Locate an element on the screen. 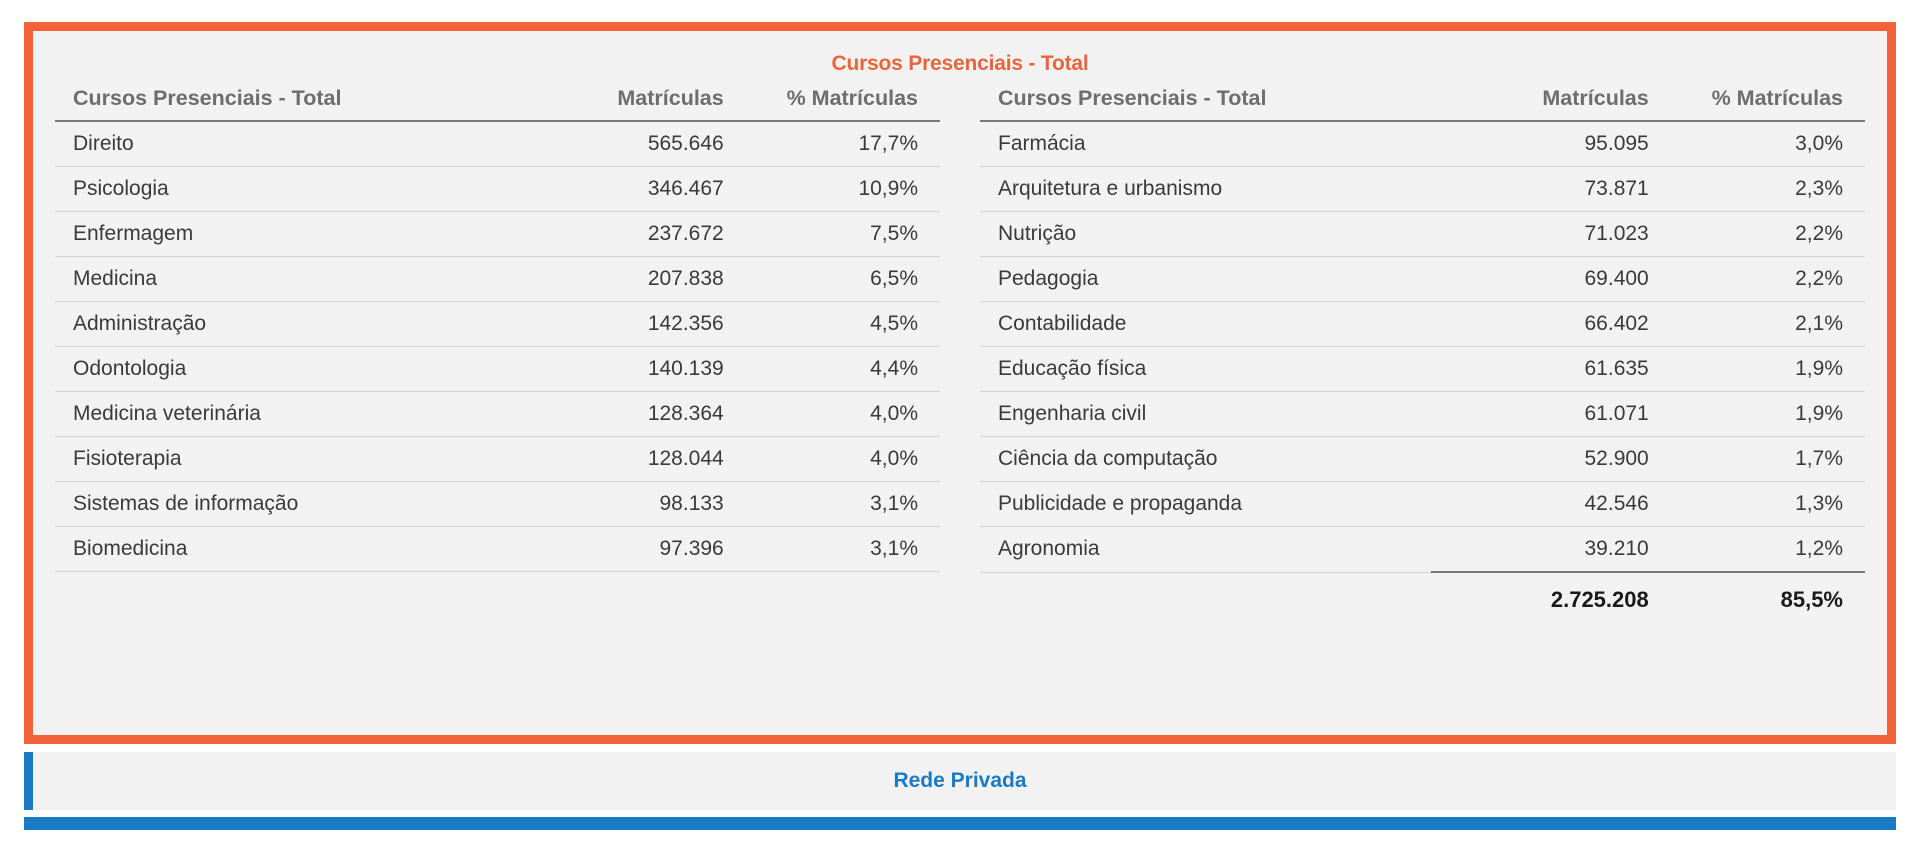 This screenshot has width=1920, height=865. cell-enrollments: 142.356 is located at coordinates (619, 324).